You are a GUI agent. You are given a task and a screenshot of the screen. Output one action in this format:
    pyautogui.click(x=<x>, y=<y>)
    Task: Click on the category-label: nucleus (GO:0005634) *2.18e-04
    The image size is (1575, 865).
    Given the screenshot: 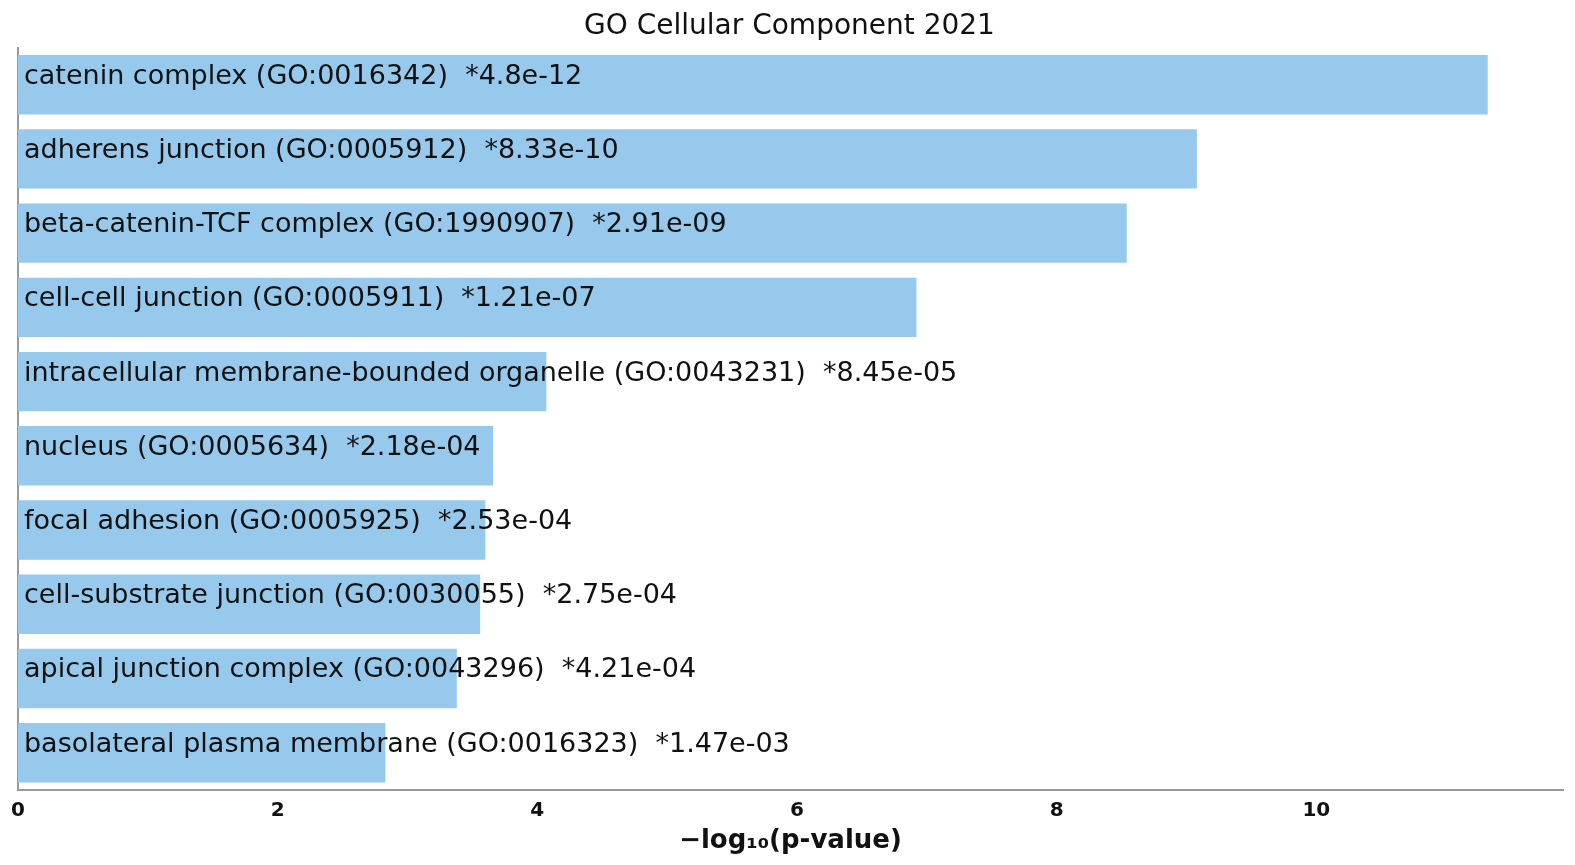 What is the action you would take?
    pyautogui.click(x=252, y=445)
    